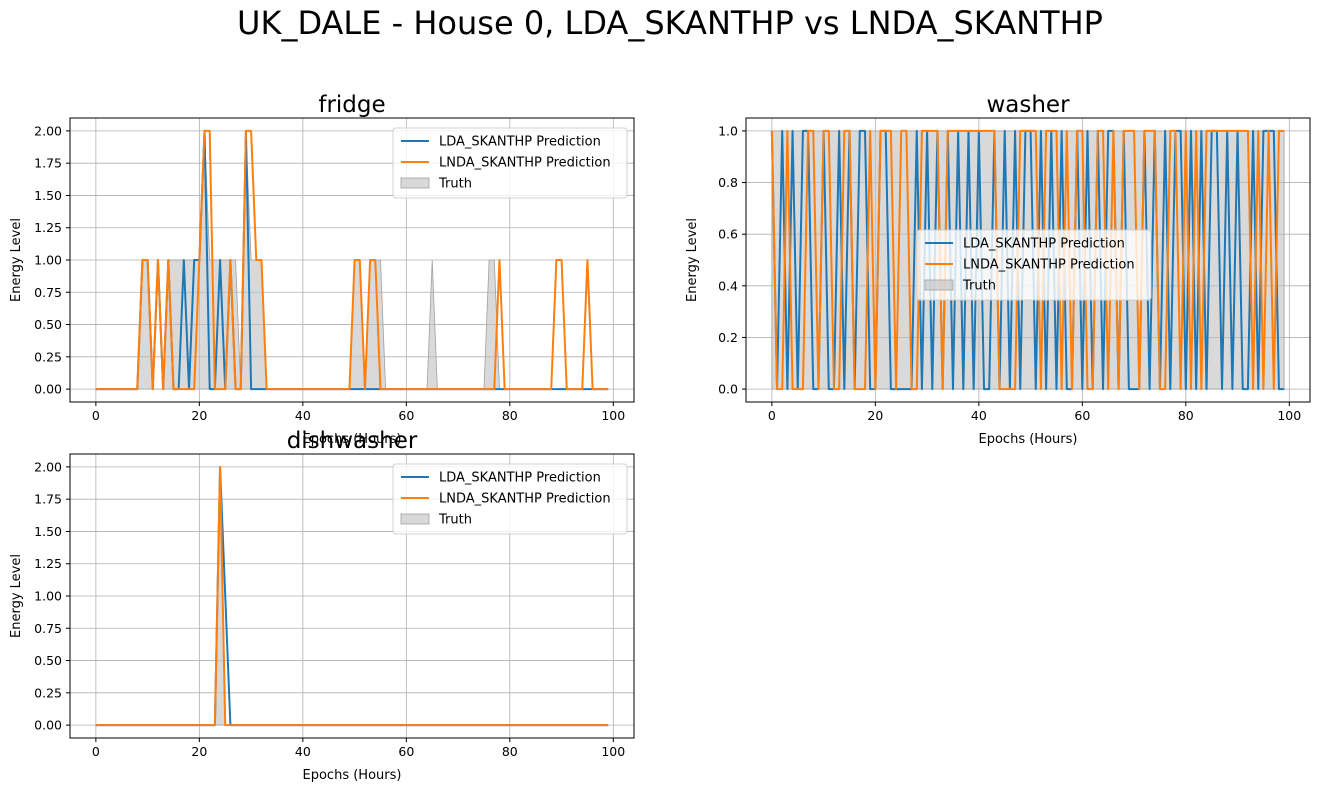  I want to click on y-tick-label: 0.2, so click(728, 337).